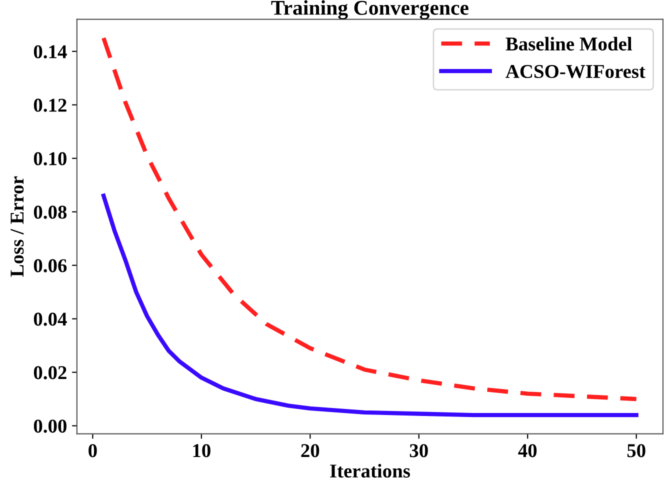 The width and height of the screenshot is (669, 482). I want to click on legend-label: ACSO-WIForest, so click(576, 71).